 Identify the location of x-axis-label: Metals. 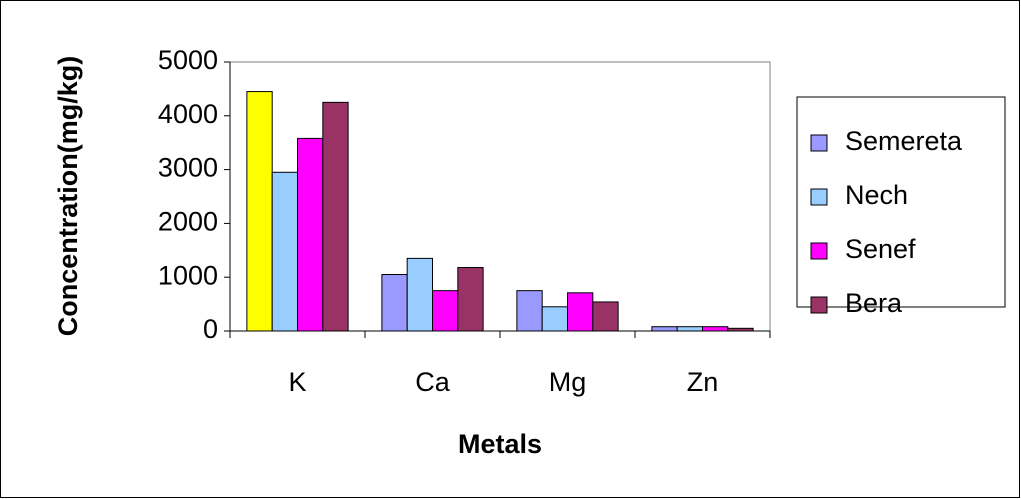
(500, 444).